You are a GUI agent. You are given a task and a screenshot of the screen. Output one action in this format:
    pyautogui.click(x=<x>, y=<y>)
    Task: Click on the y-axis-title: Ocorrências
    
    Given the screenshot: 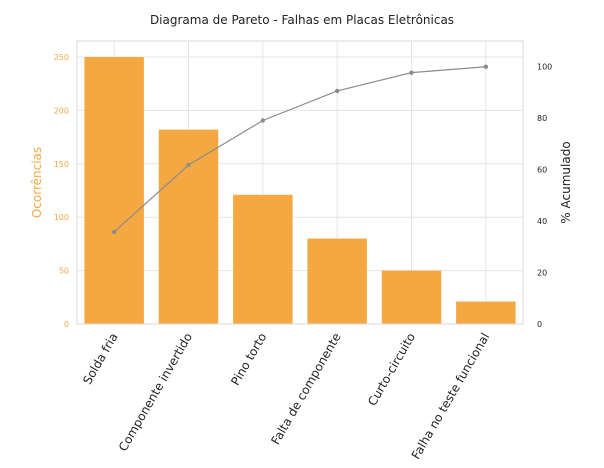 What is the action you would take?
    pyautogui.click(x=37, y=182)
    